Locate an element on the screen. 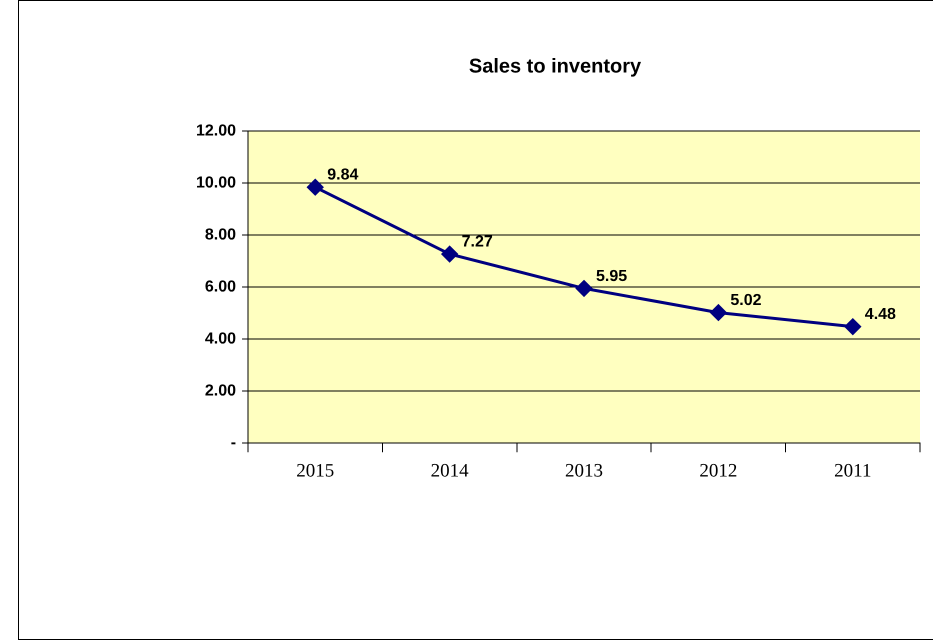 This screenshot has width=933, height=641. x-tick-label: 2015 is located at coordinates (315, 471).